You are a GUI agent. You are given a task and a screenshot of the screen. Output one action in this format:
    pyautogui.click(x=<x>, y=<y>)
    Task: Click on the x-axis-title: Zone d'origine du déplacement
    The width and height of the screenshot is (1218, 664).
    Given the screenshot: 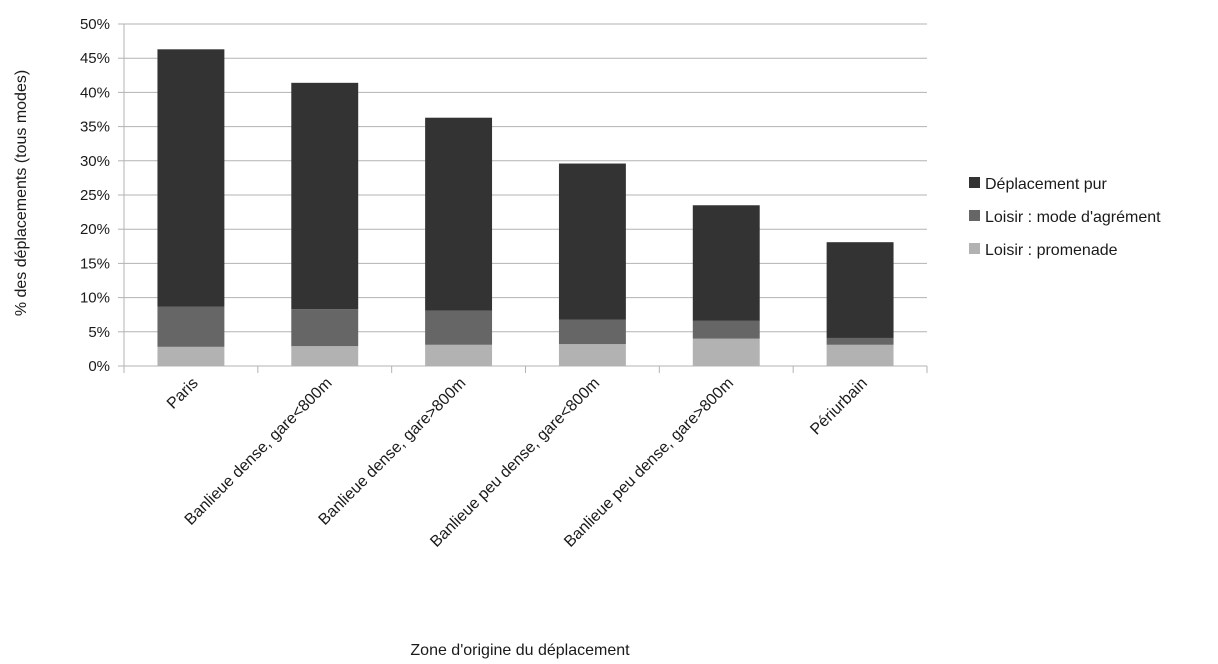 What is the action you would take?
    pyautogui.click(x=520, y=650)
    